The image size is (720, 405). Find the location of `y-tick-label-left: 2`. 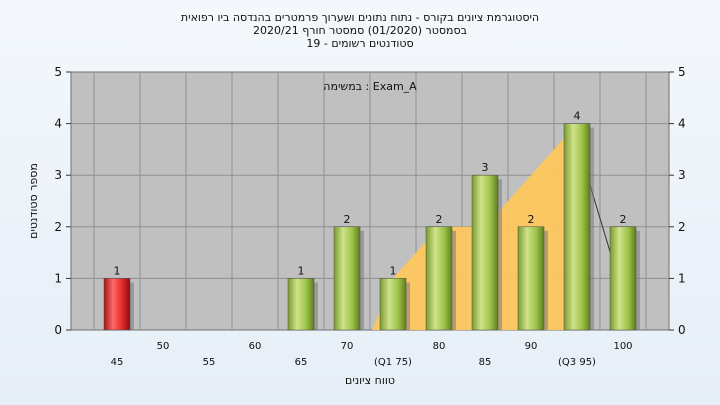

y-tick-label-left: 2 is located at coordinates (58, 227).